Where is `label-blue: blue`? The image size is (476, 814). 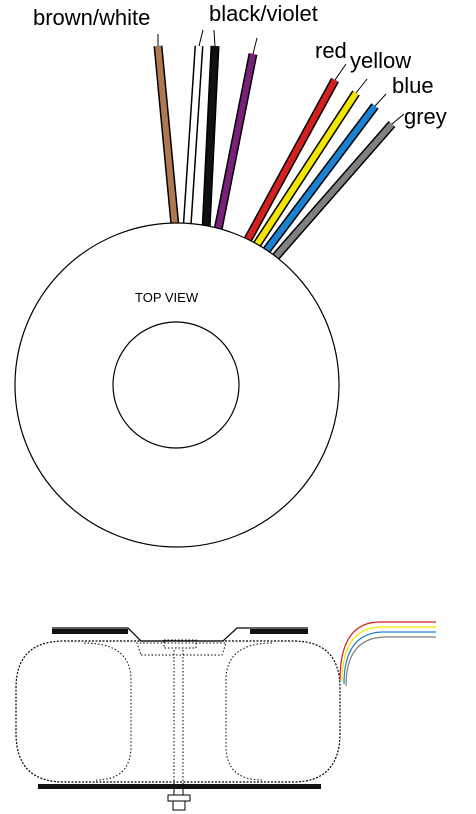 label-blue: blue is located at coordinates (413, 85).